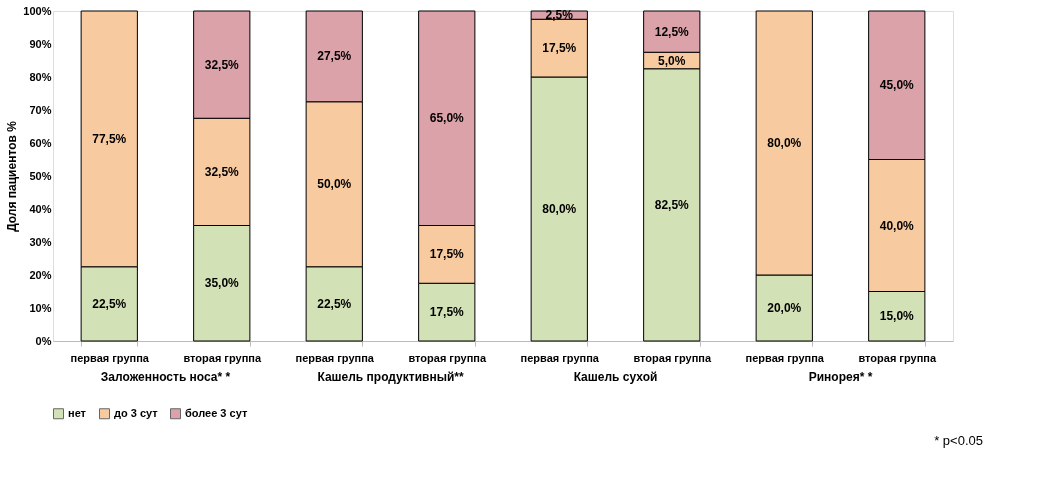  What do you see at coordinates (672, 204) in the screenshot?
I see `data-label: 82,5%` at bounding box center [672, 204].